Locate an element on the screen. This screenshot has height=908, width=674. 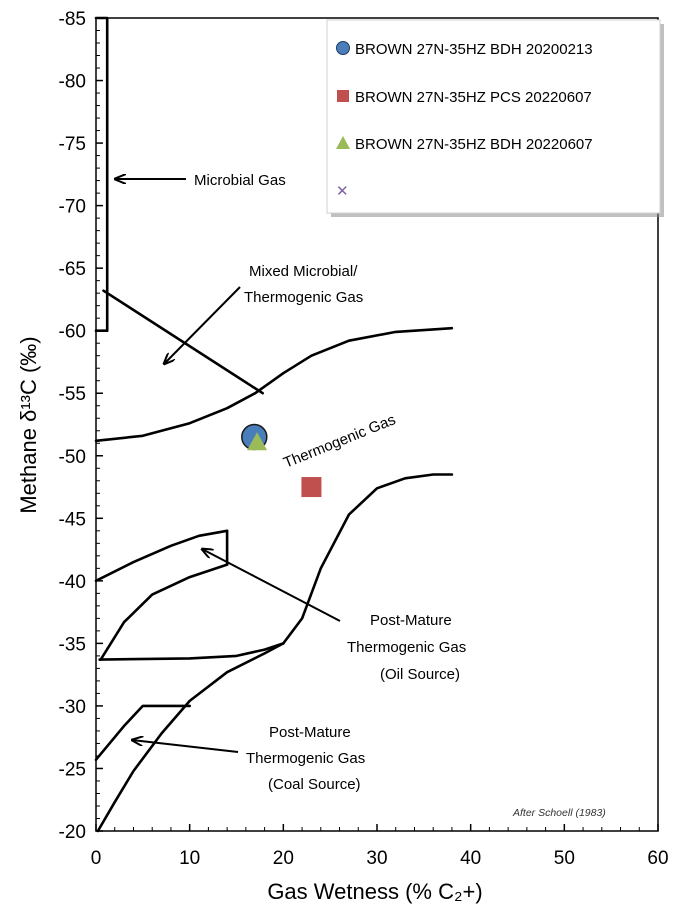
region-label-post-coal-2: Thermogenic Gas is located at coordinates (305, 758).